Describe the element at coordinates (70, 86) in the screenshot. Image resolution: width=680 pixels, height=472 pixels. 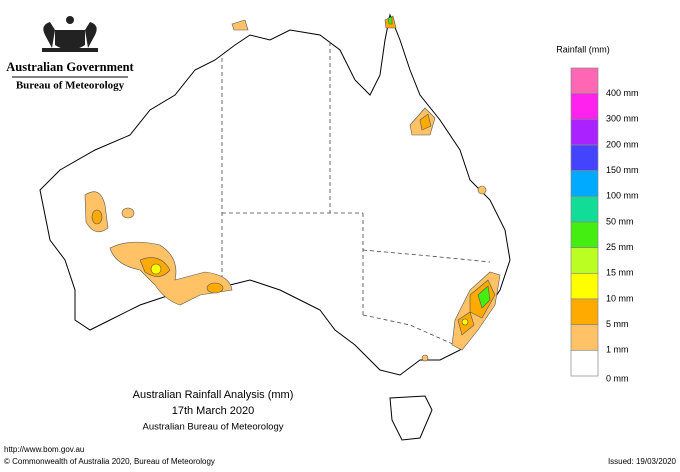
I see `header-line2: Bureau of Meteorology` at that location.